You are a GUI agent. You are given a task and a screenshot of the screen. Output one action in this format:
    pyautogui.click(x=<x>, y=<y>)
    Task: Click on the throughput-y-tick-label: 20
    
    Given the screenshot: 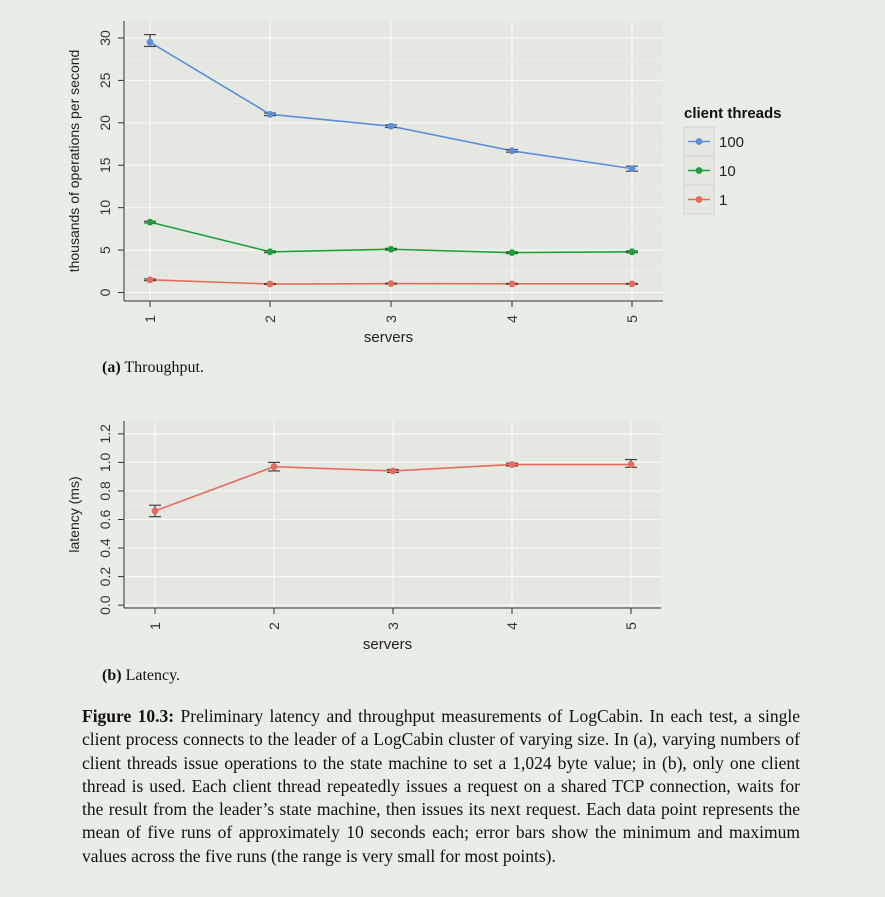 What is the action you would take?
    pyautogui.click(x=105, y=123)
    